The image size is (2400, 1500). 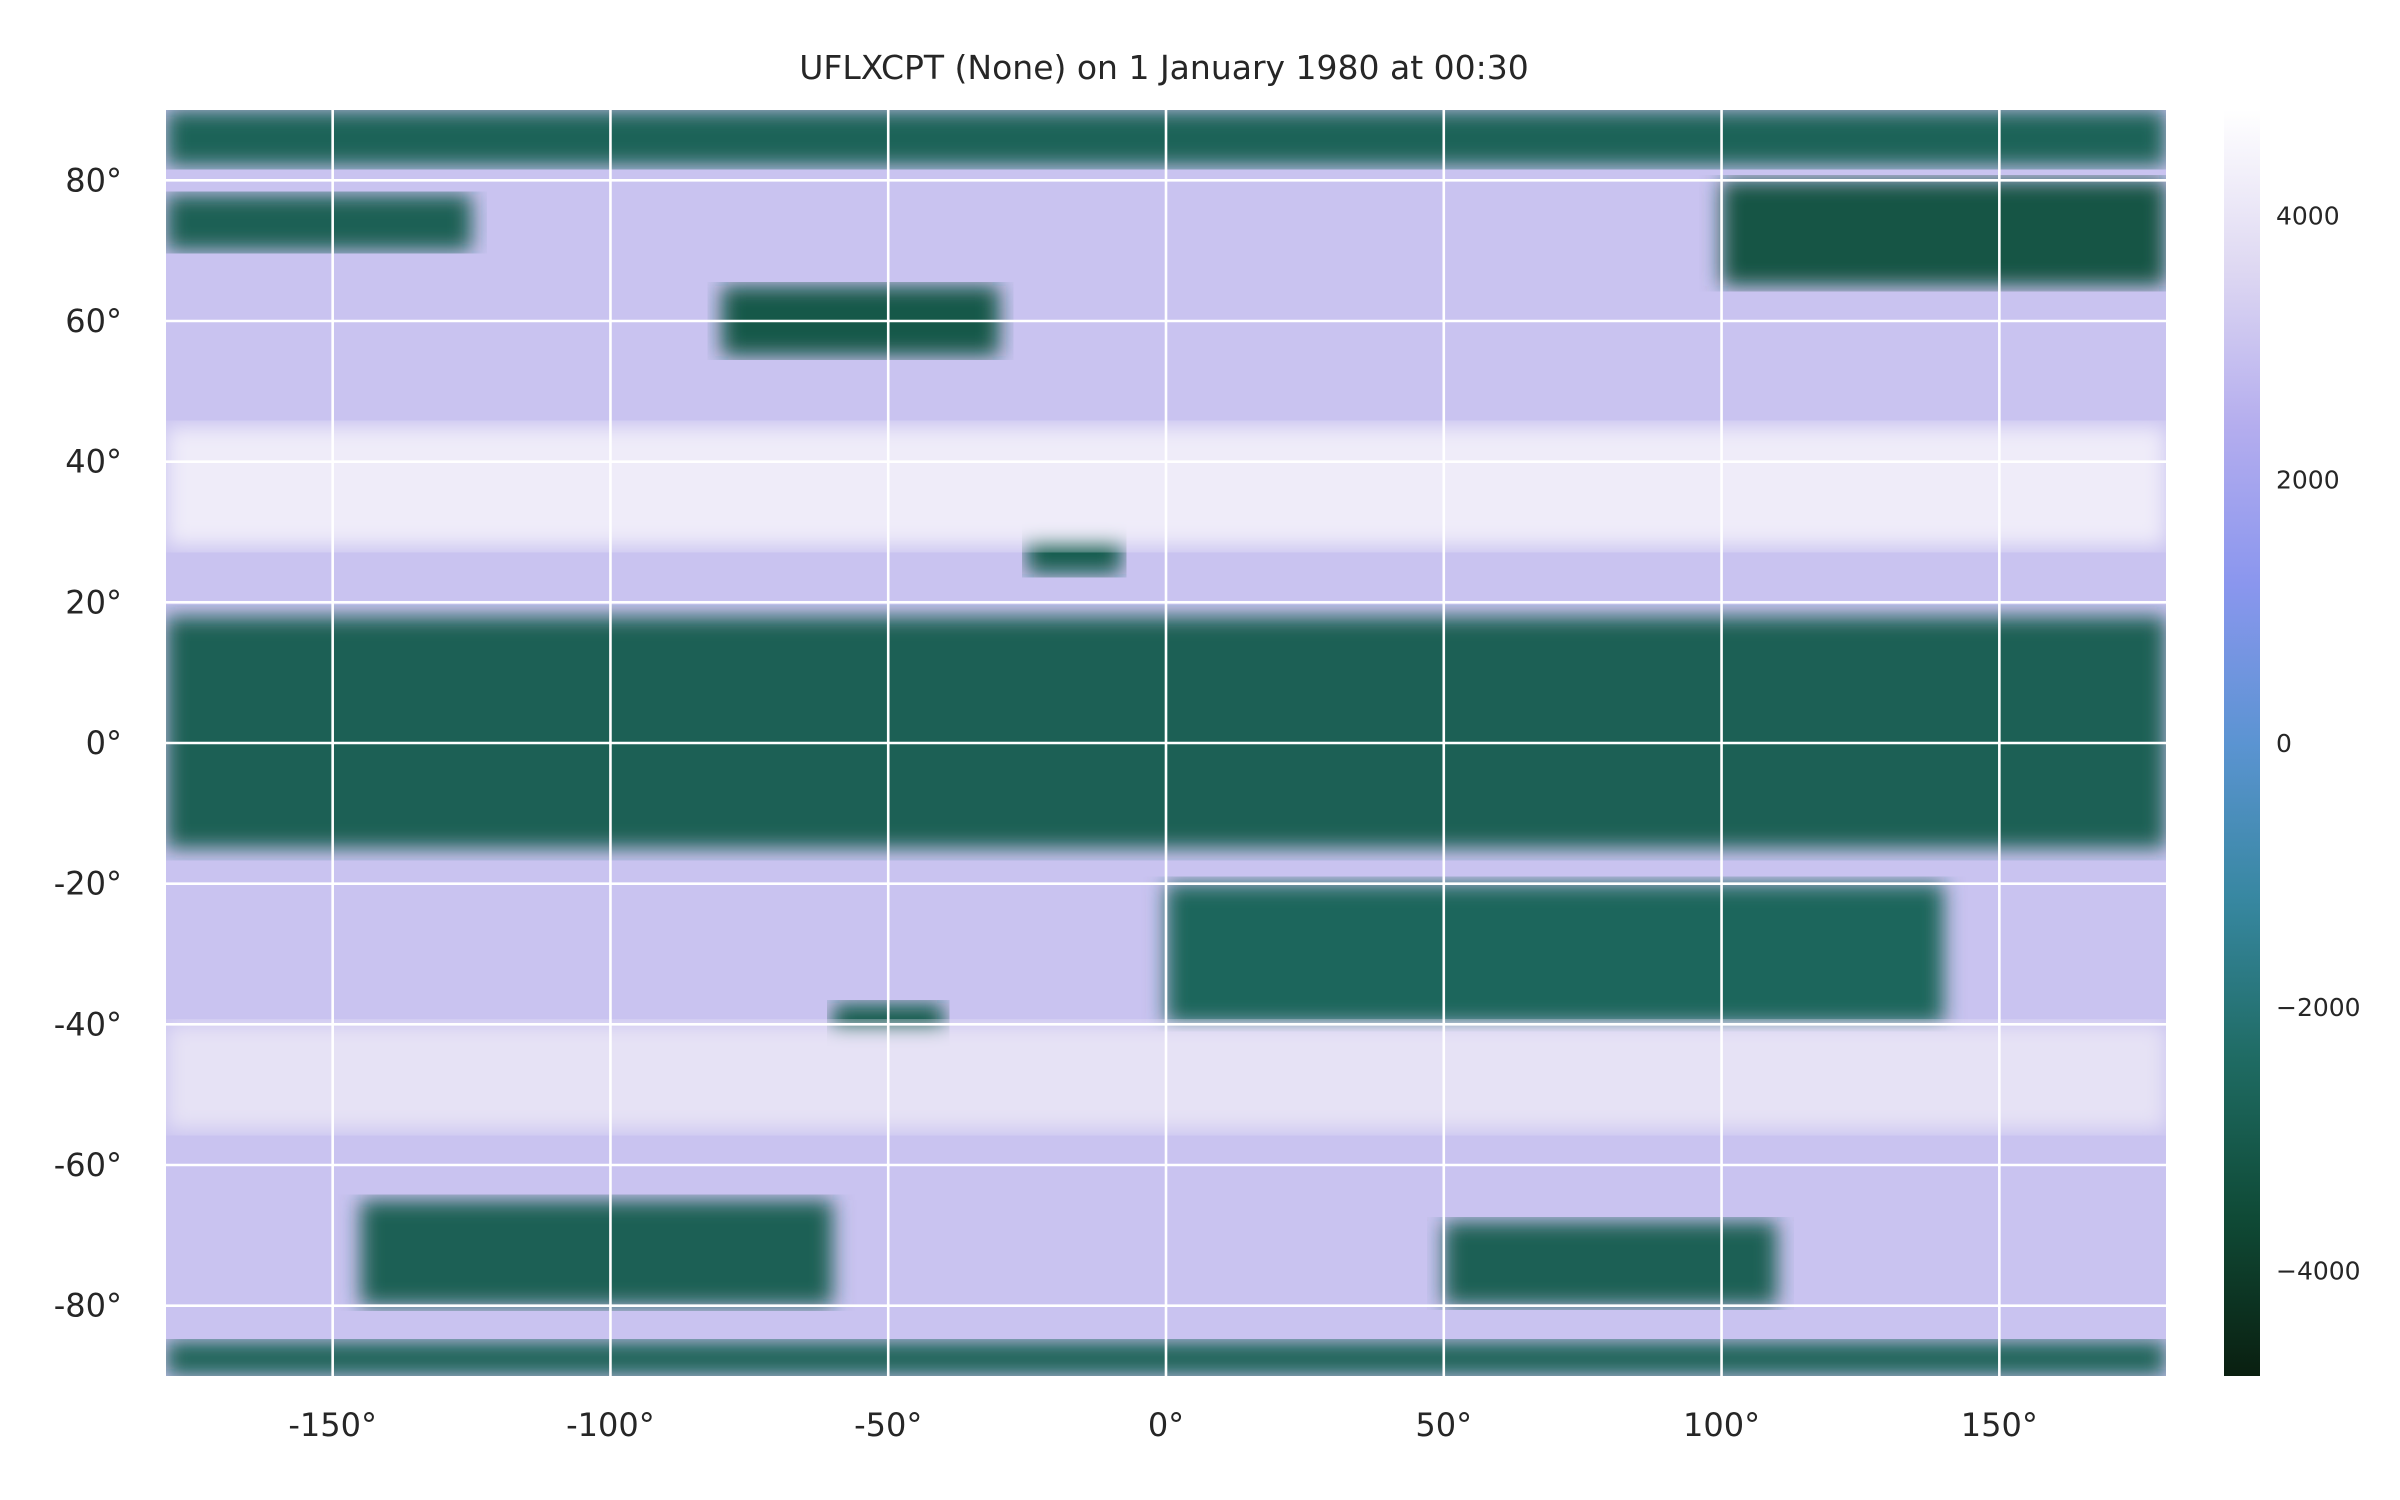 I want to click on colorbar-gradient, so click(x=2242, y=743).